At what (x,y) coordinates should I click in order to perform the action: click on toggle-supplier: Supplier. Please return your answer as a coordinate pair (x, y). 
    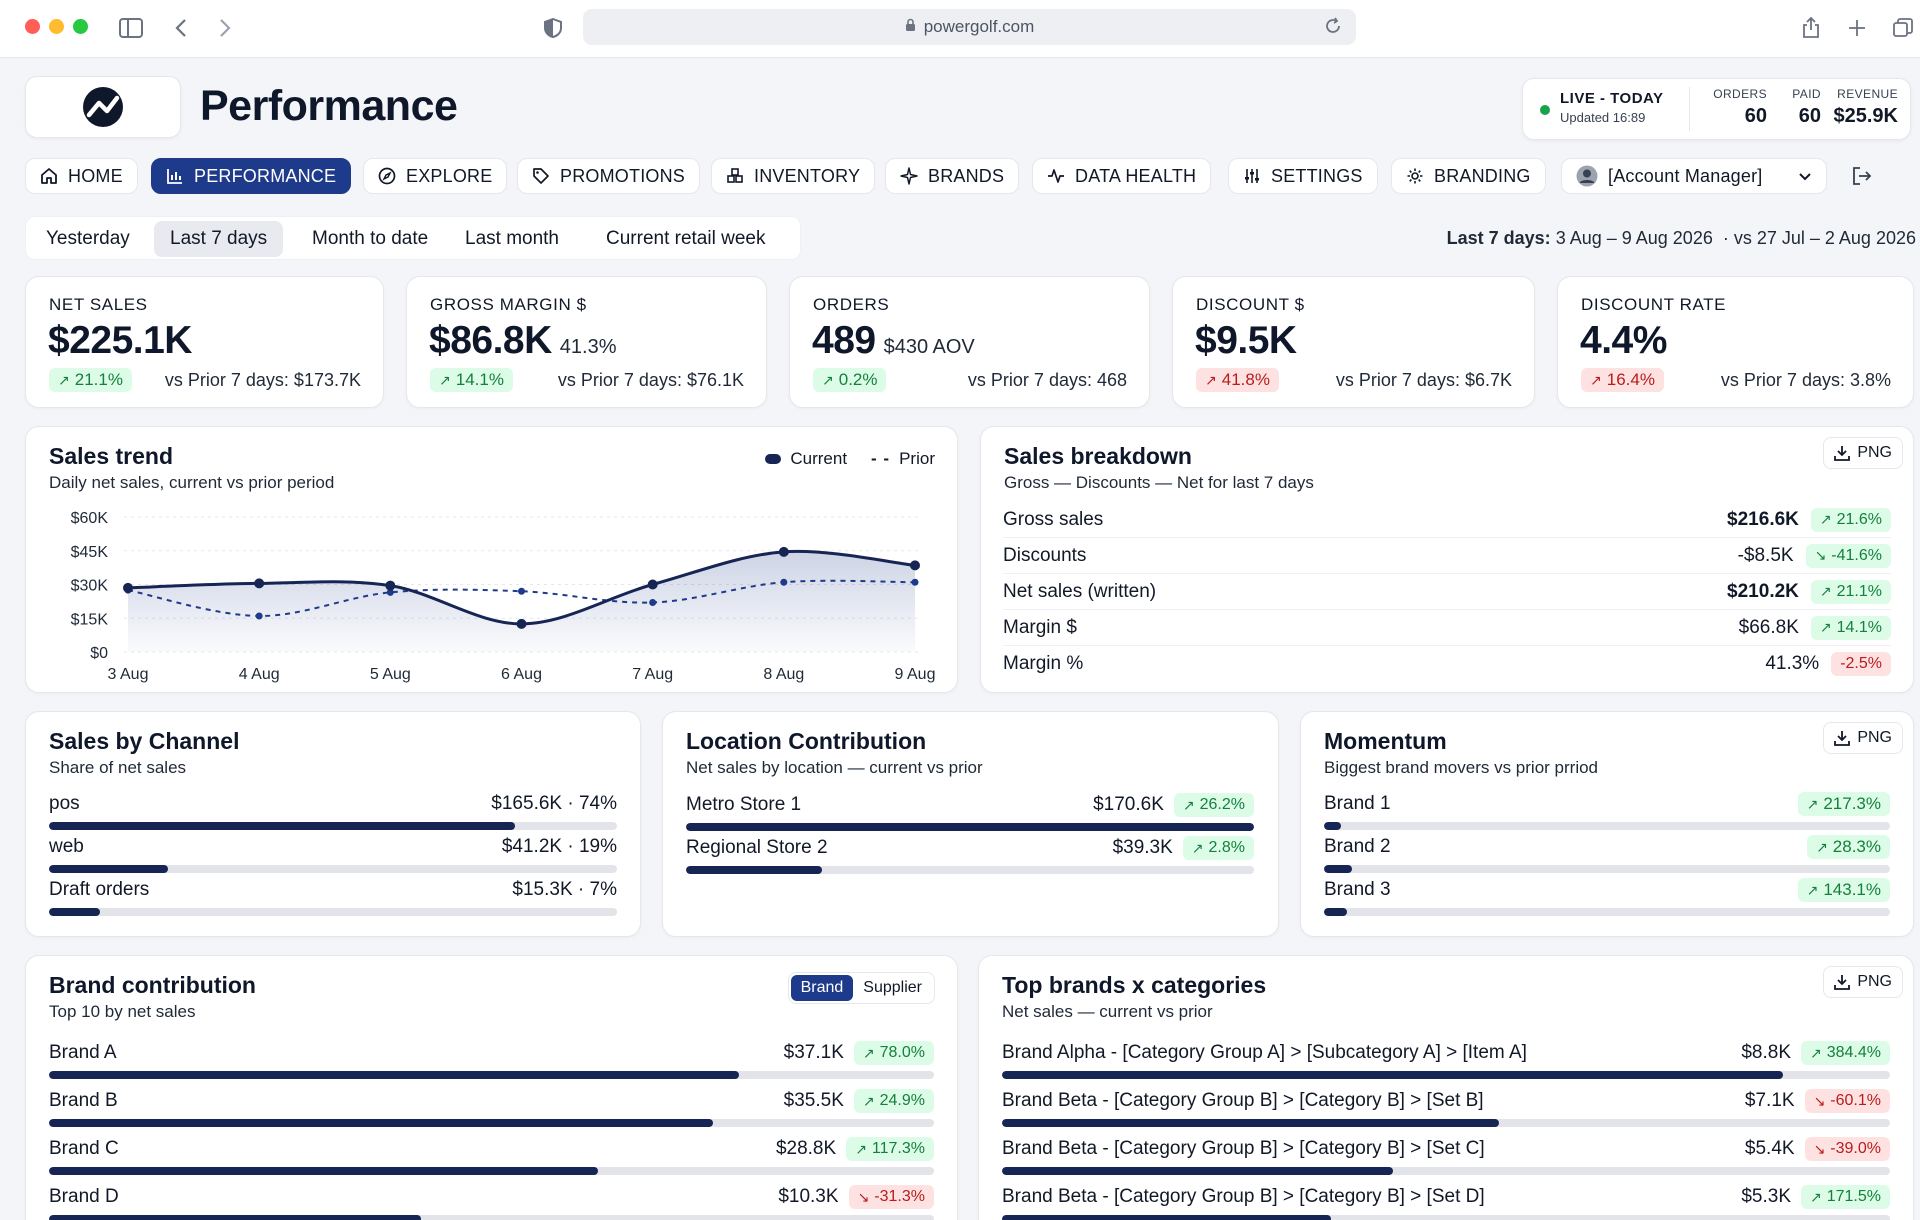
    Looking at the image, I should click on (892, 987).